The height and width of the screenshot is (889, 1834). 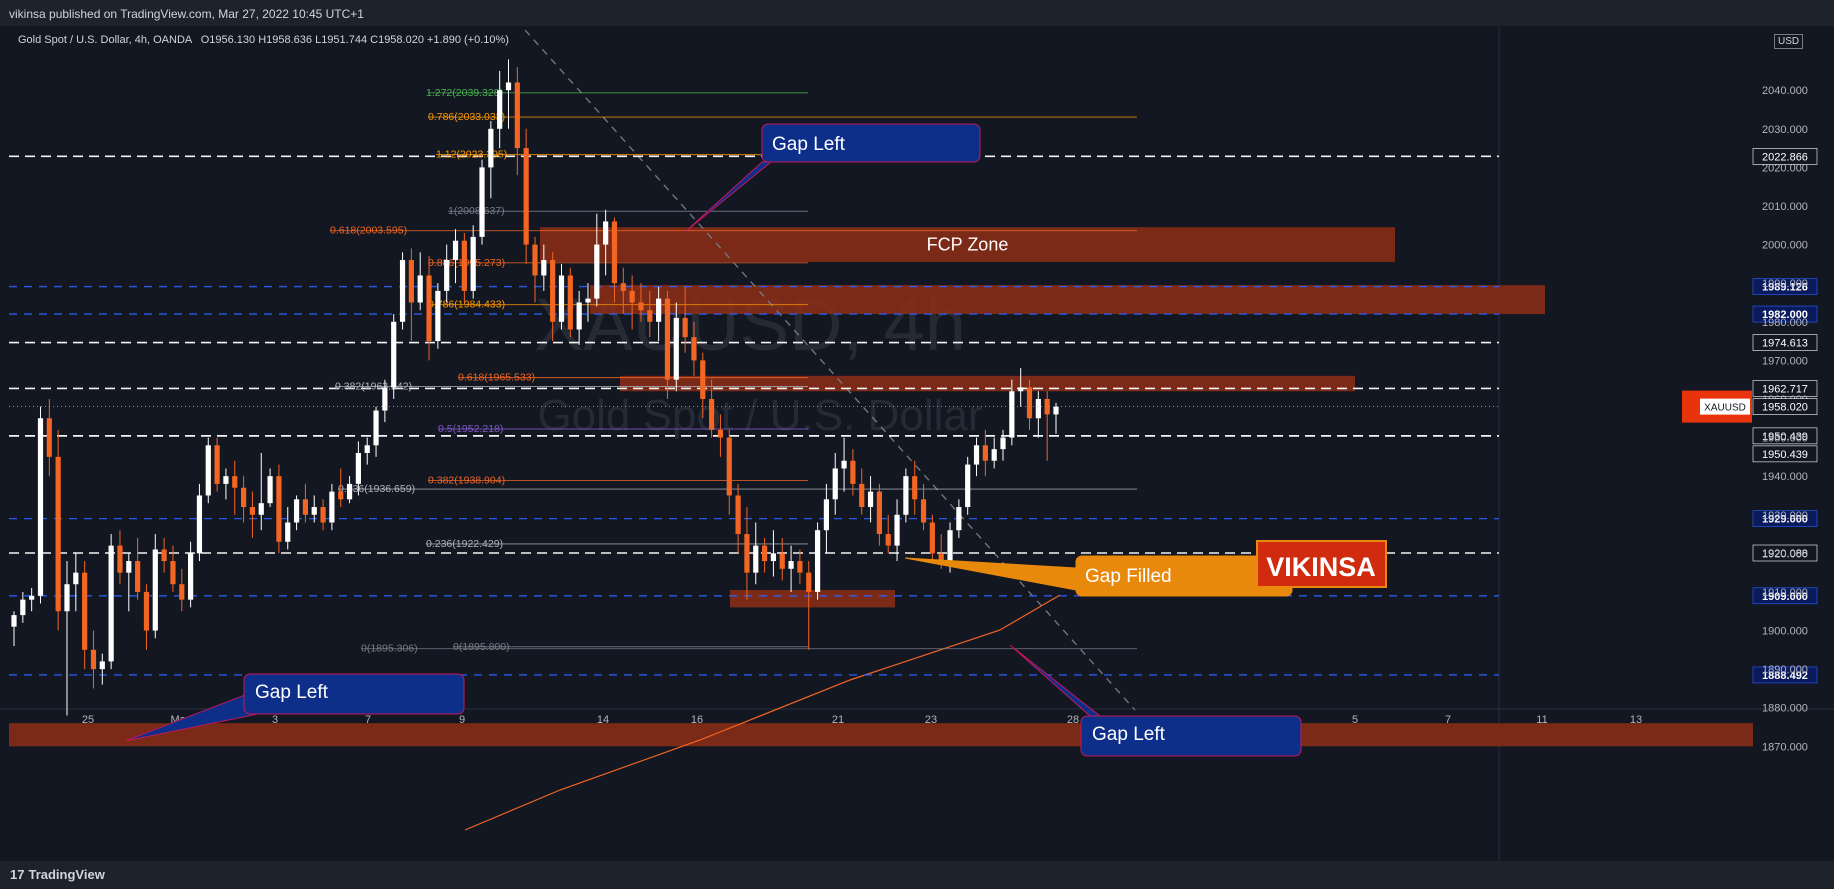 What do you see at coordinates (1785, 593) in the screenshot?
I see `price-tick: 1910.000` at bounding box center [1785, 593].